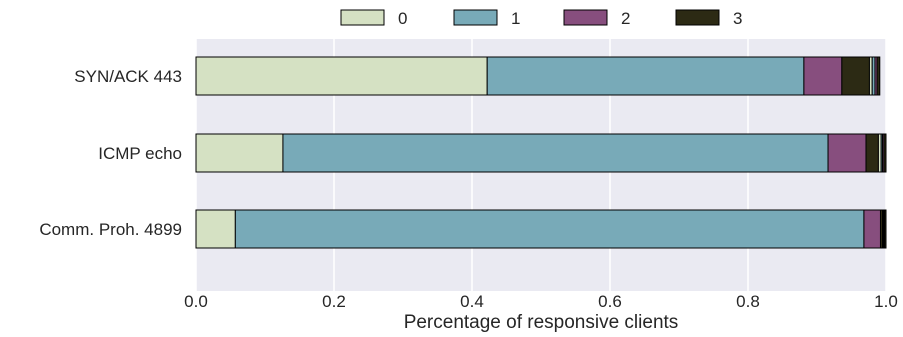 The image size is (903, 337). I want to click on legend-label: 3, so click(737, 18).